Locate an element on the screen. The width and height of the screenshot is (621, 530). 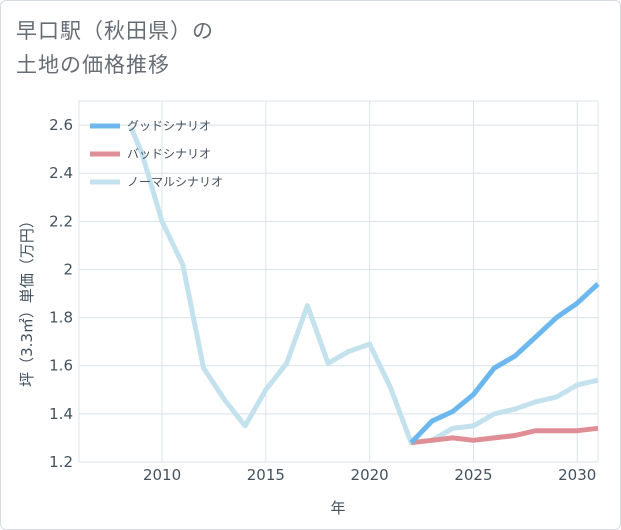
x-tick-label: 2015 is located at coordinates (266, 475).